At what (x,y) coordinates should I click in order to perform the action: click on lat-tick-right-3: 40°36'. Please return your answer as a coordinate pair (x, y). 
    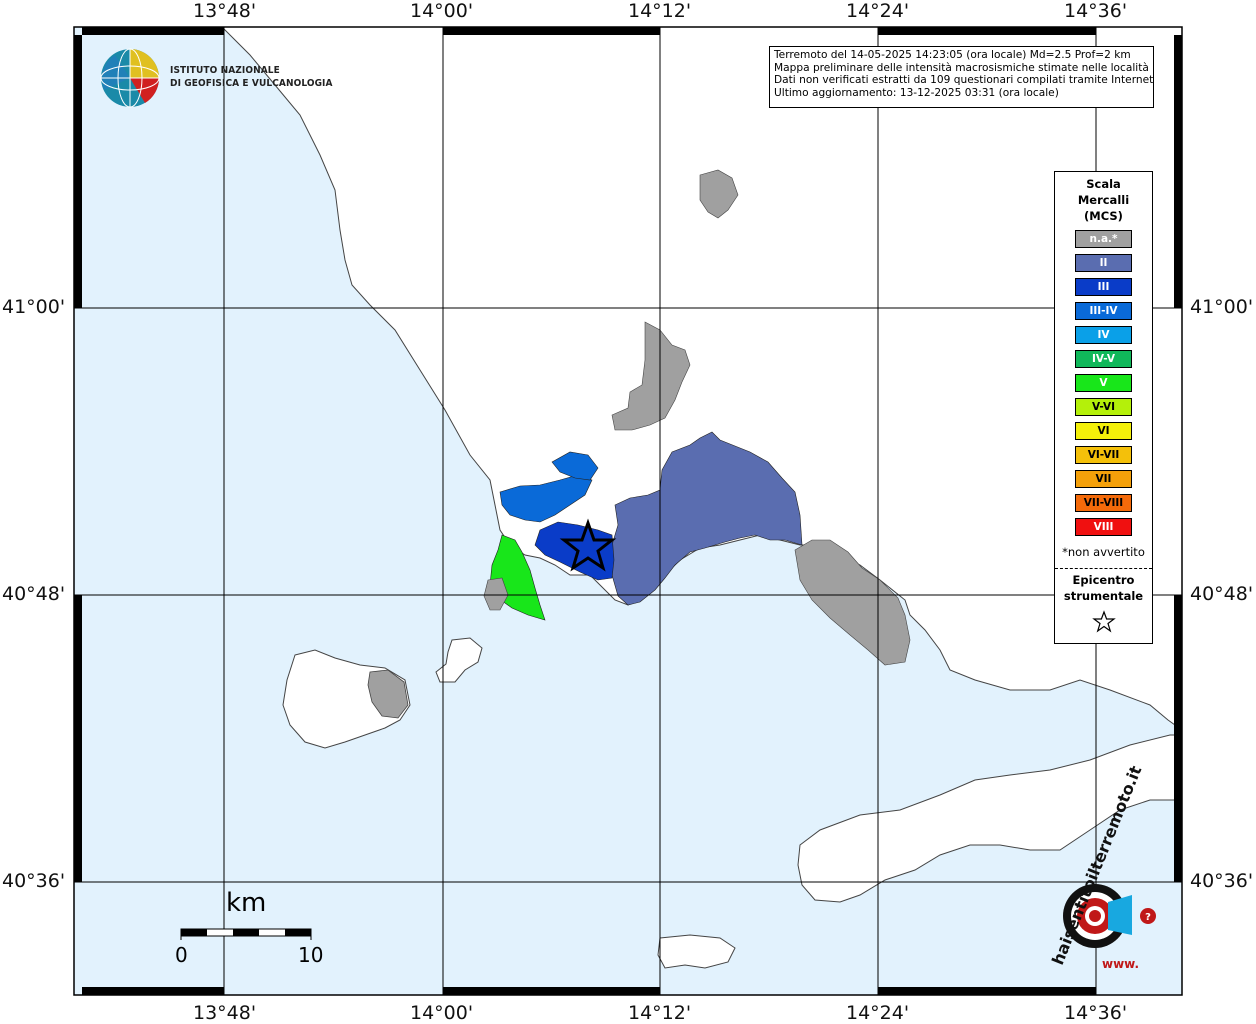
    Looking at the image, I should click on (1222, 881).